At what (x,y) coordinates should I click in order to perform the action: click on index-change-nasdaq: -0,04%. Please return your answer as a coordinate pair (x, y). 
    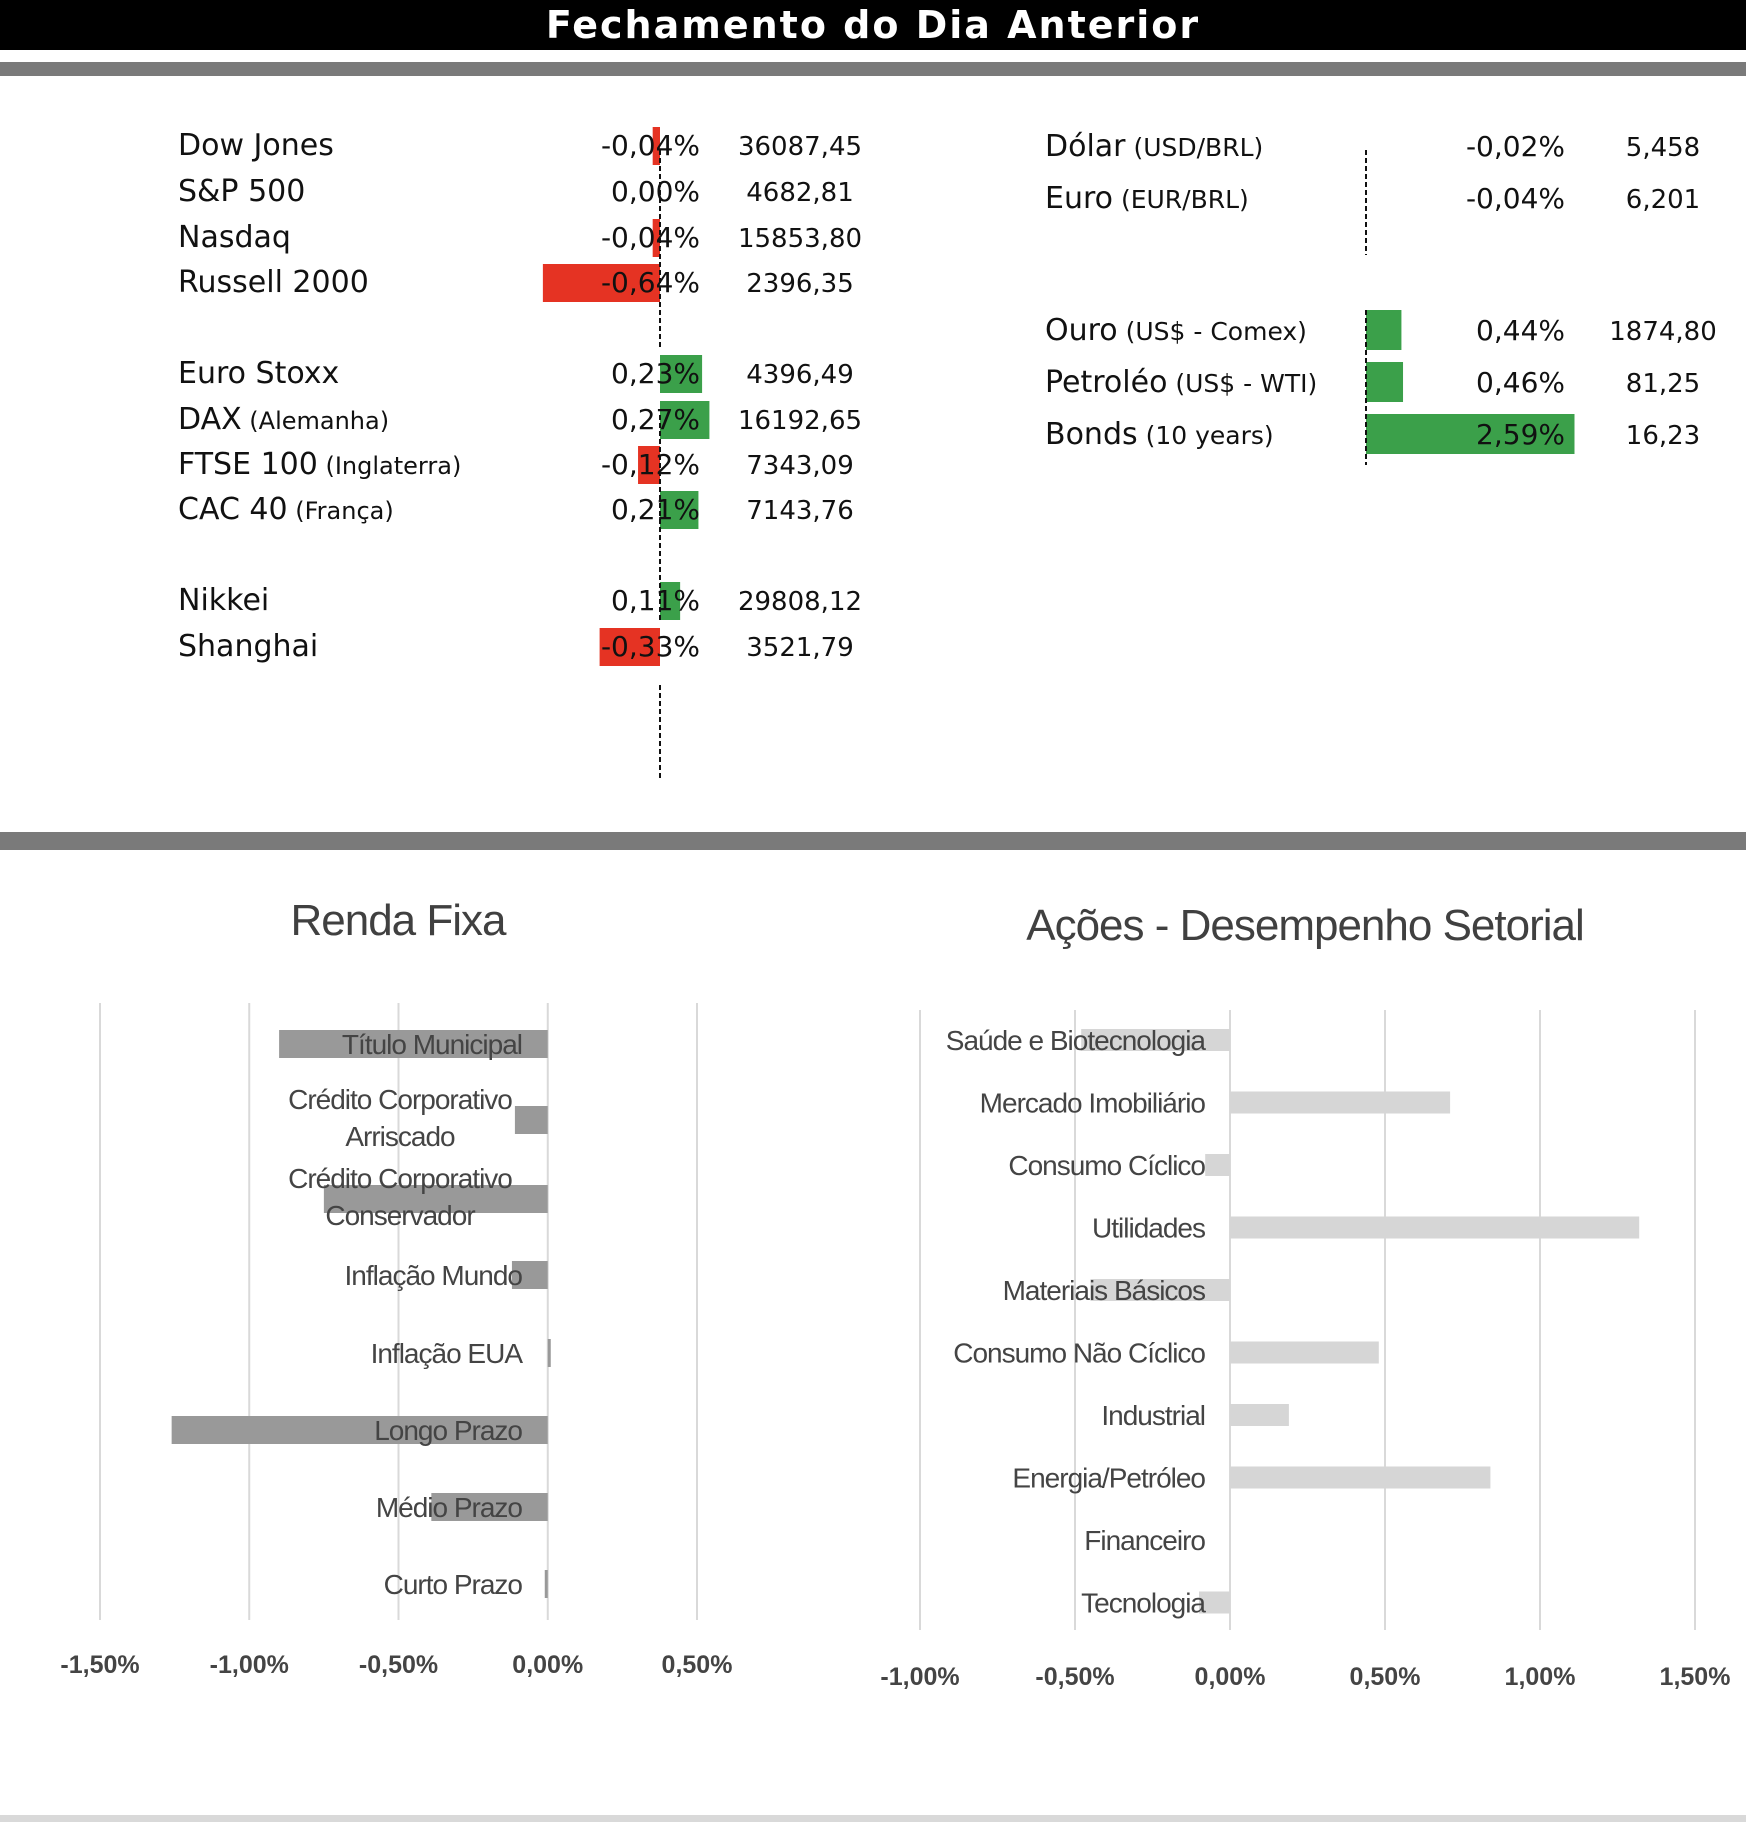
    Looking at the image, I should click on (650, 237).